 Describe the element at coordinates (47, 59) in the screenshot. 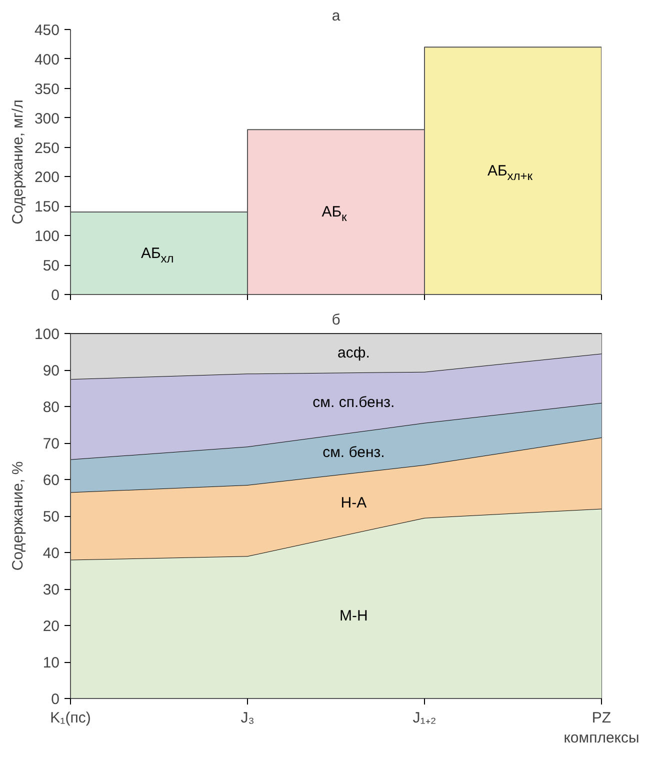

I see `y-tick-label: 400` at that location.